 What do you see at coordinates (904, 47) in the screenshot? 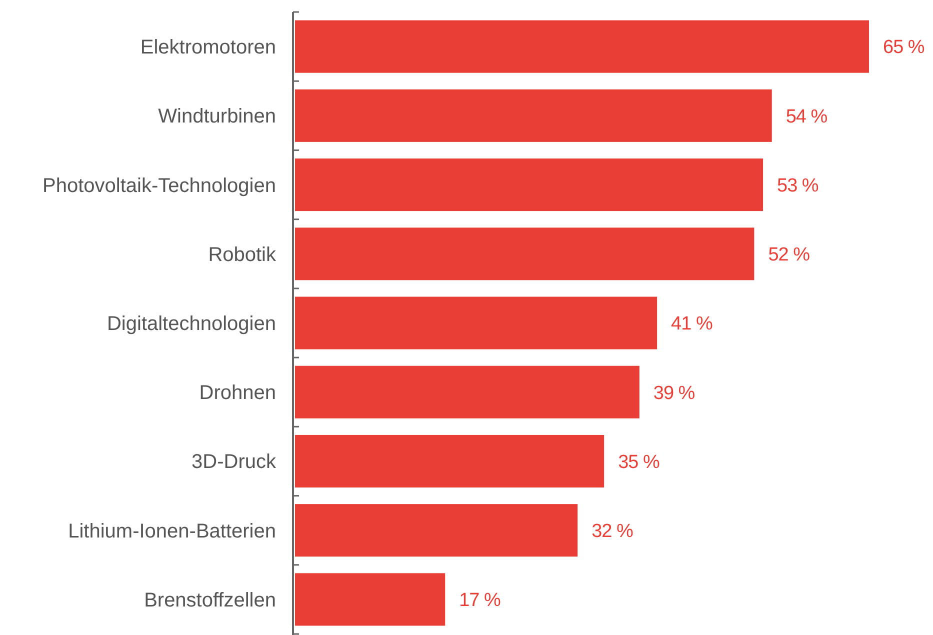
I see `data-label: 65 %` at bounding box center [904, 47].